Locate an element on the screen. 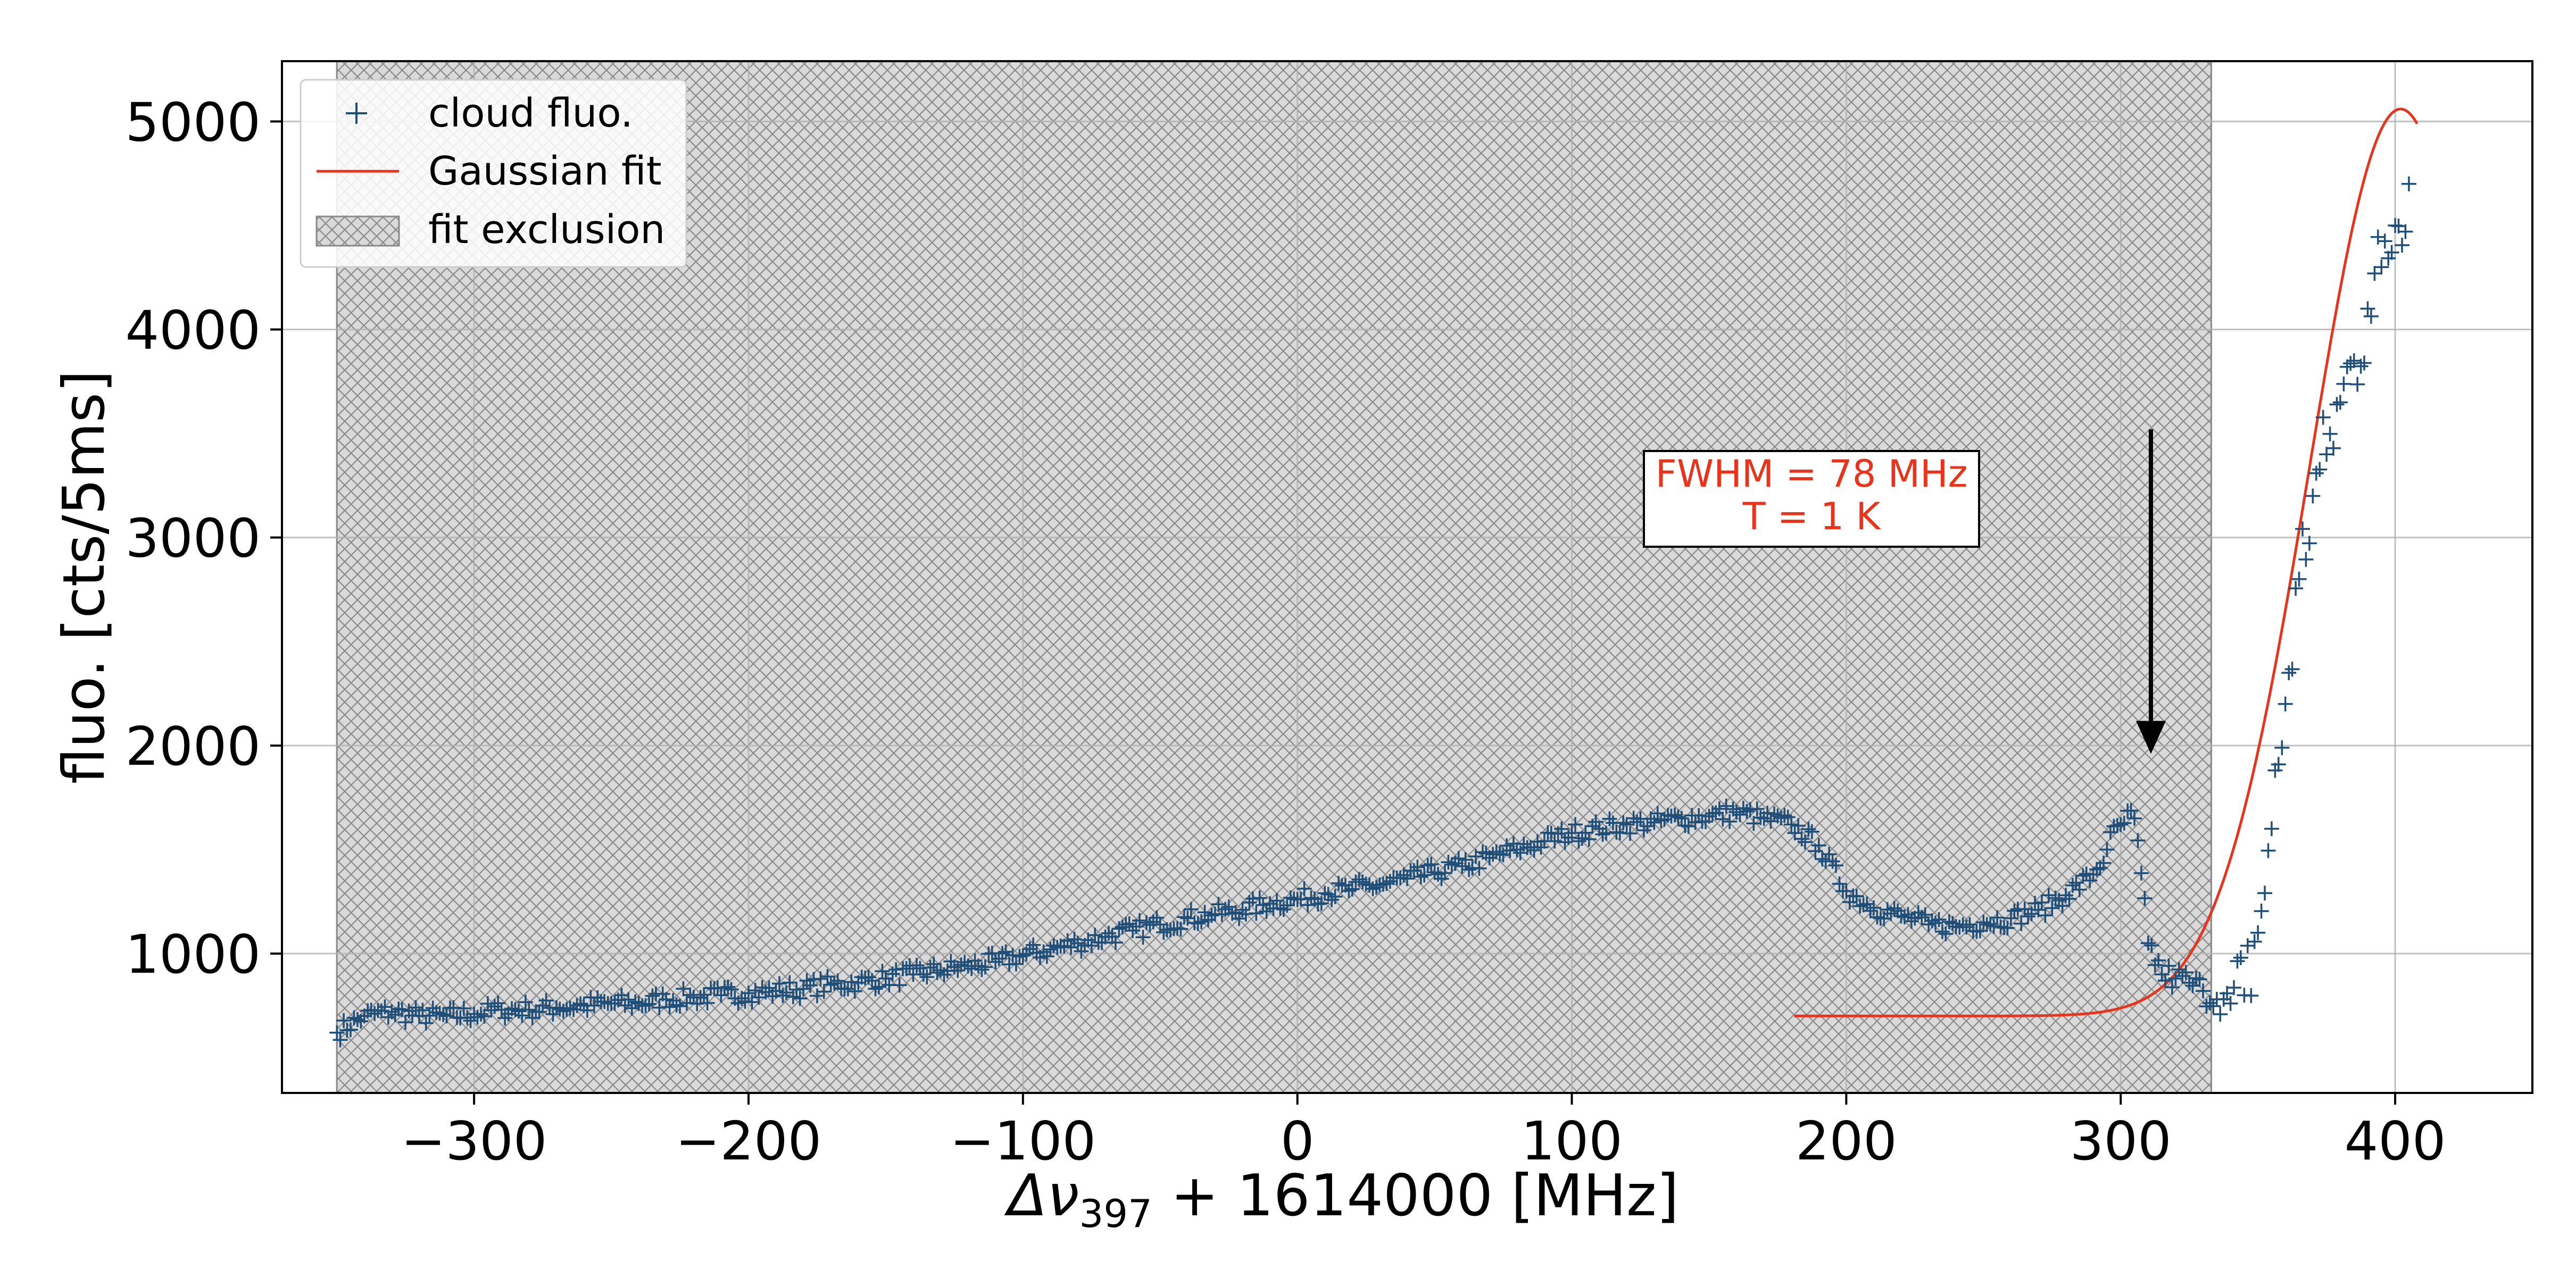  x-axis-ticks: −300 −200 −100 0 100 200 300 400 is located at coordinates (1423, 1132).